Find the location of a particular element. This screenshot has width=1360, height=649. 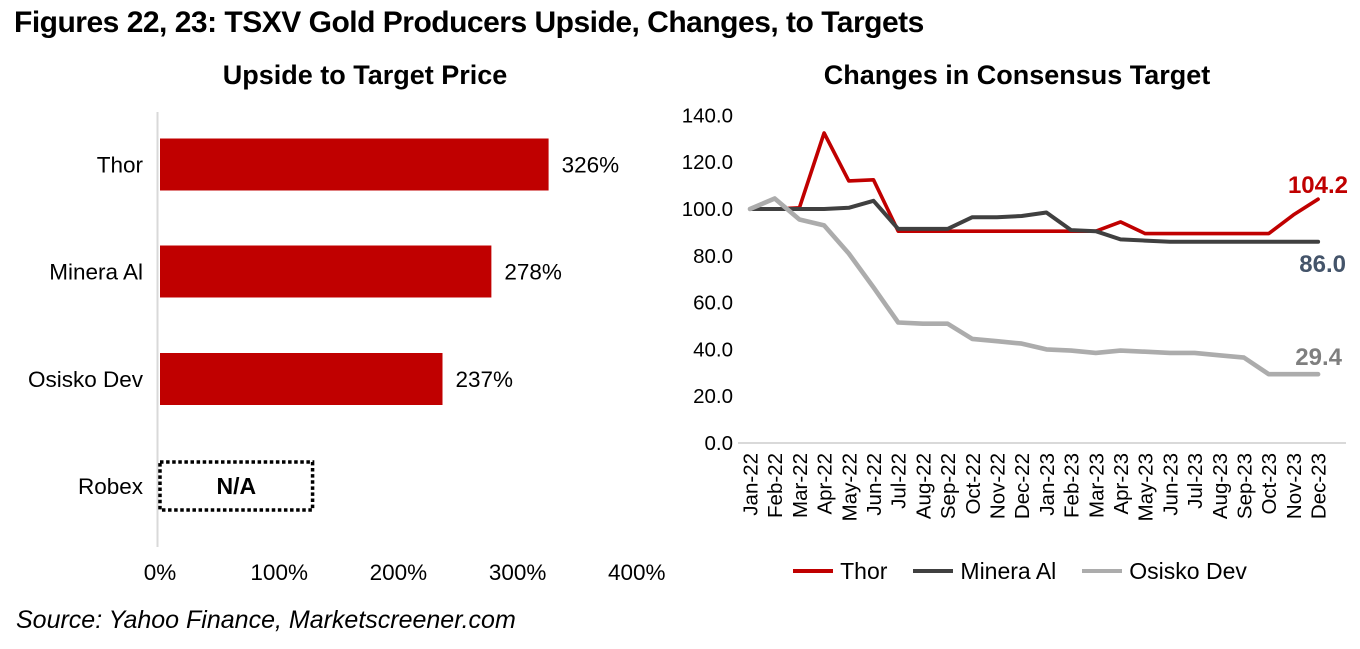

bar-x-tick-label: 300% is located at coordinates (518, 572).